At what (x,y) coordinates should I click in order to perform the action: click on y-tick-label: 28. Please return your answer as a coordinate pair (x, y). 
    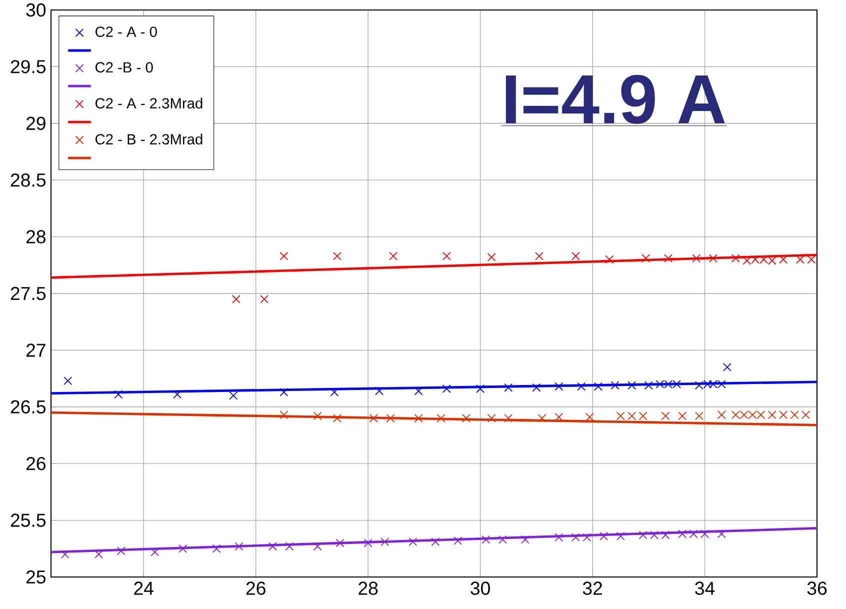
    Looking at the image, I should click on (36, 237).